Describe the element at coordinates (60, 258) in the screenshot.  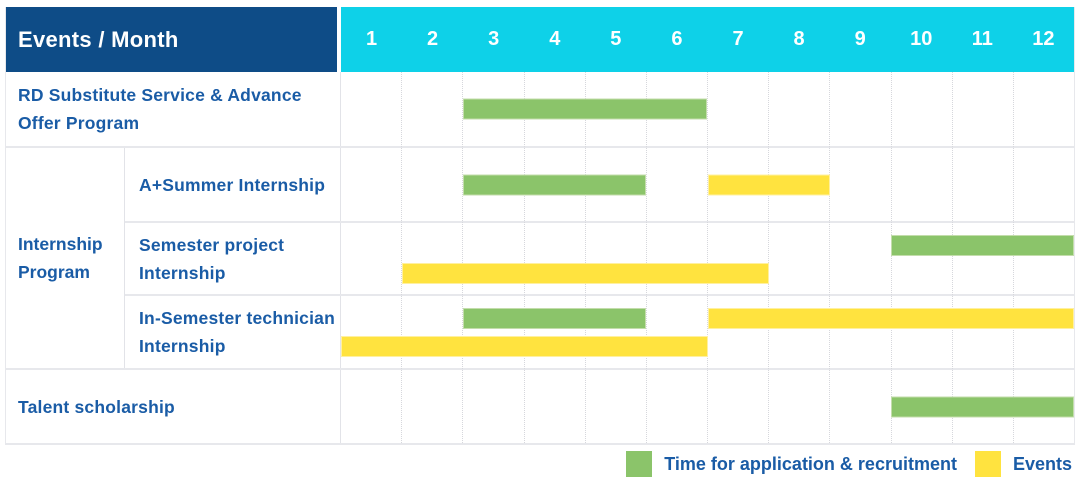
I see `group-label-text: Internship Program` at that location.